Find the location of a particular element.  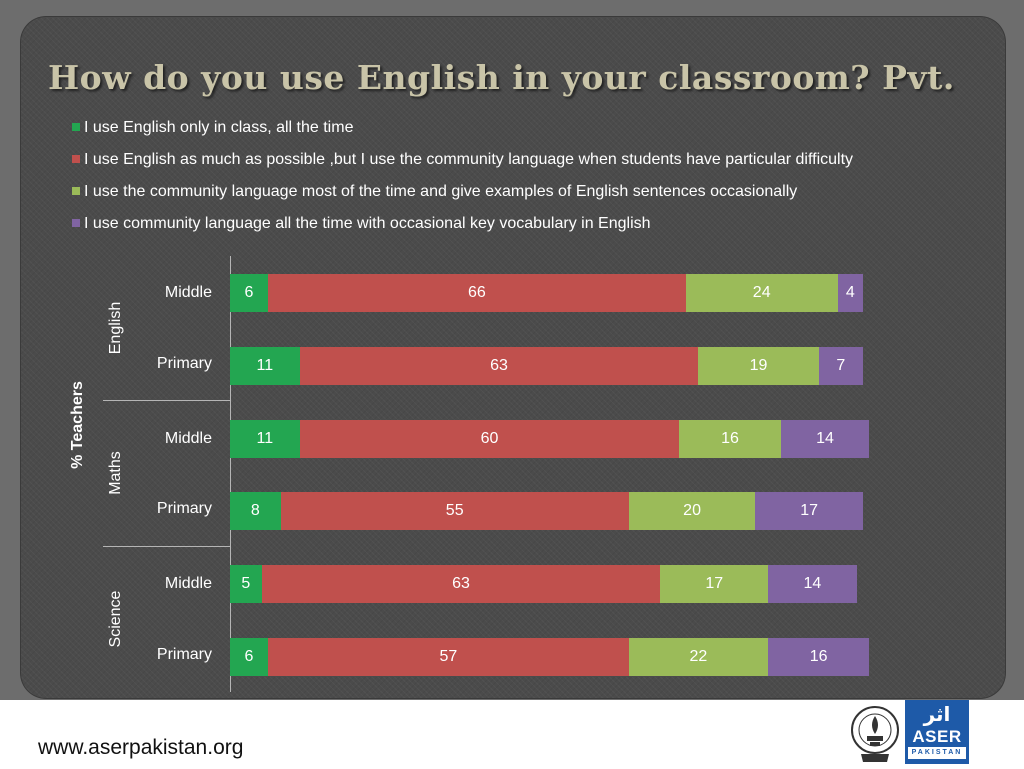

group-label-maths: Maths is located at coordinates (115, 473).